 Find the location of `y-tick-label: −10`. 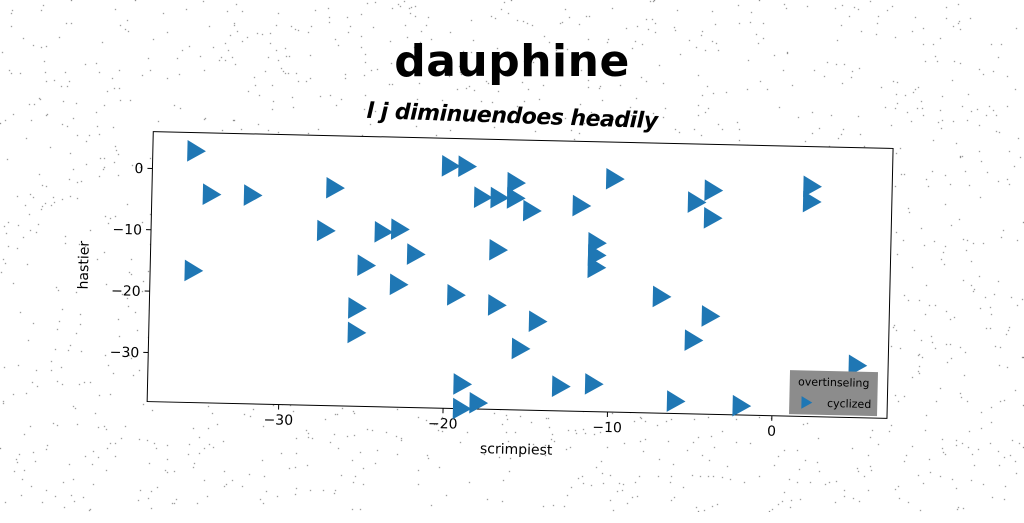

y-tick-label: −10 is located at coordinates (127, 230).